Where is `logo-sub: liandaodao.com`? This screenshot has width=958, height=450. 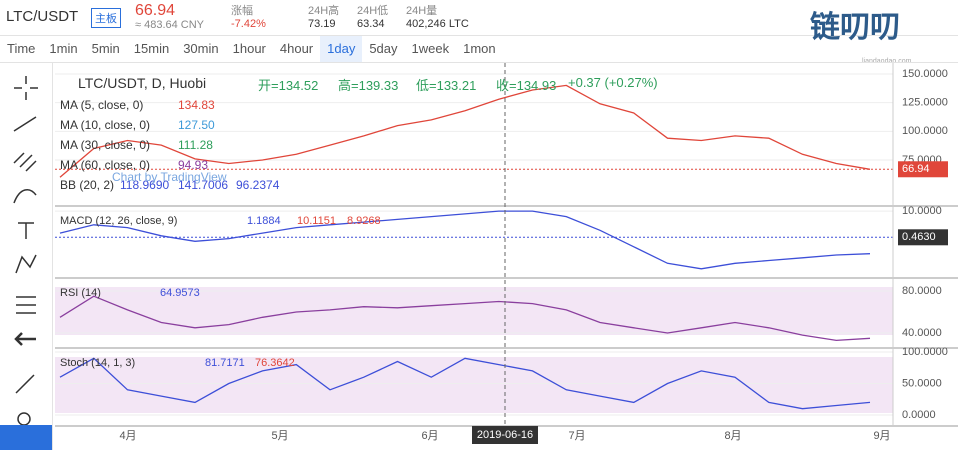
logo-sub: liandaodao.com is located at coordinates (887, 61).